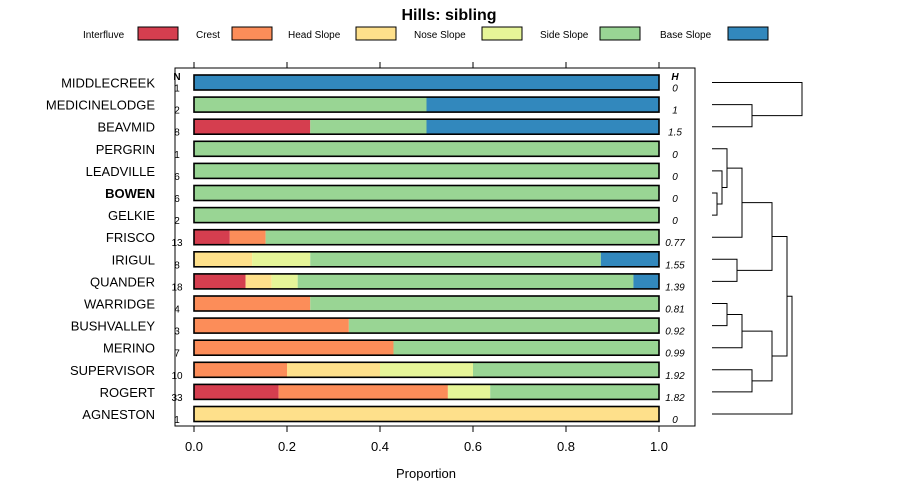  What do you see at coordinates (130, 237) in the screenshot?
I see `row-label: FRISCO` at bounding box center [130, 237].